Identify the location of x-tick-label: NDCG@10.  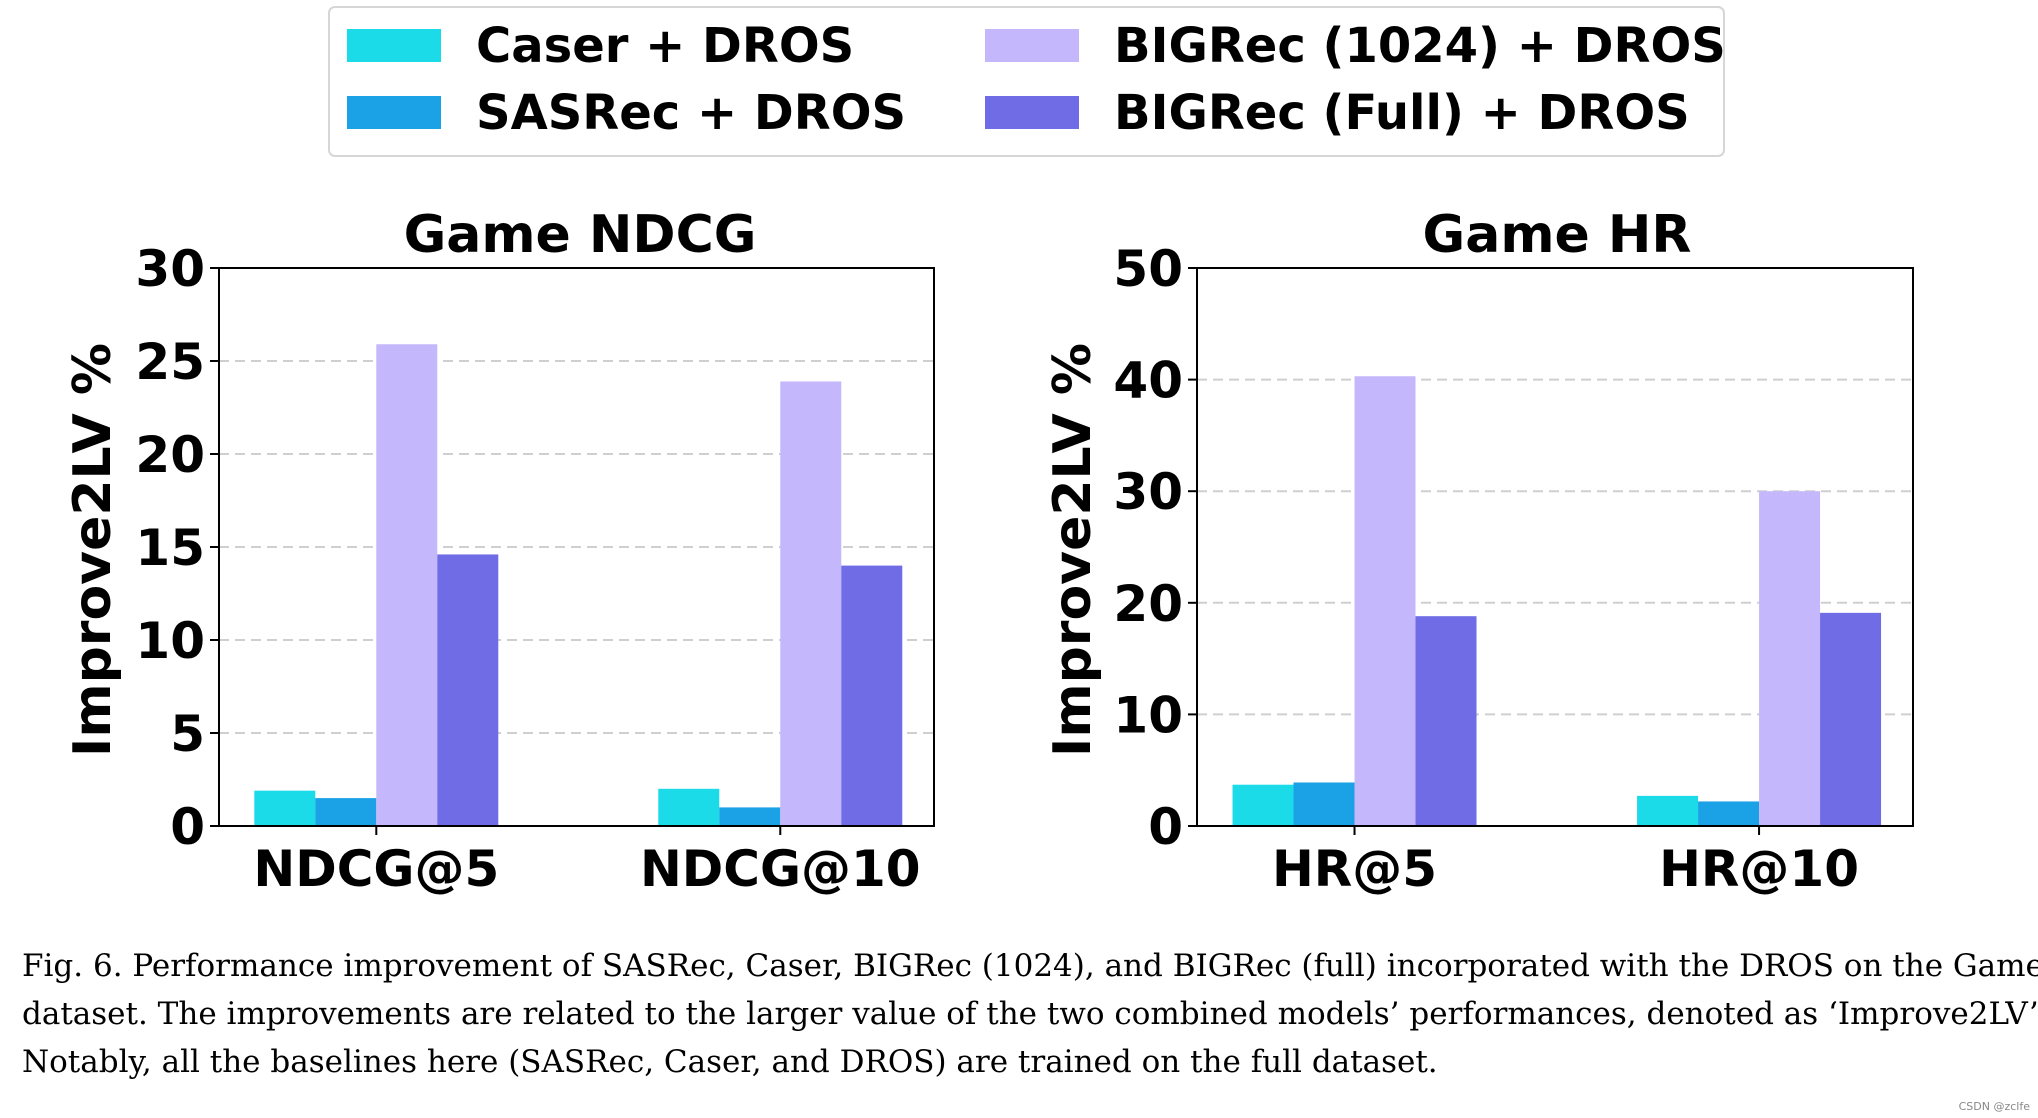
(780, 869).